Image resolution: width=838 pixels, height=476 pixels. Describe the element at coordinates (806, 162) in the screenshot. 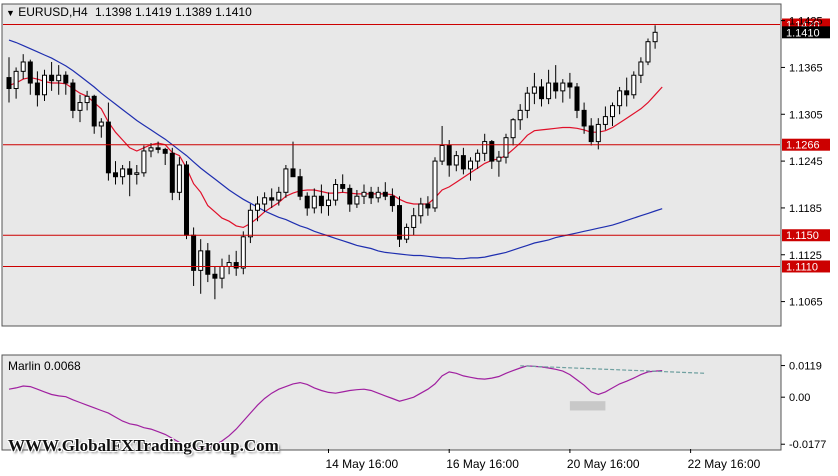

I see `y-tick-label: 1.1245` at that location.